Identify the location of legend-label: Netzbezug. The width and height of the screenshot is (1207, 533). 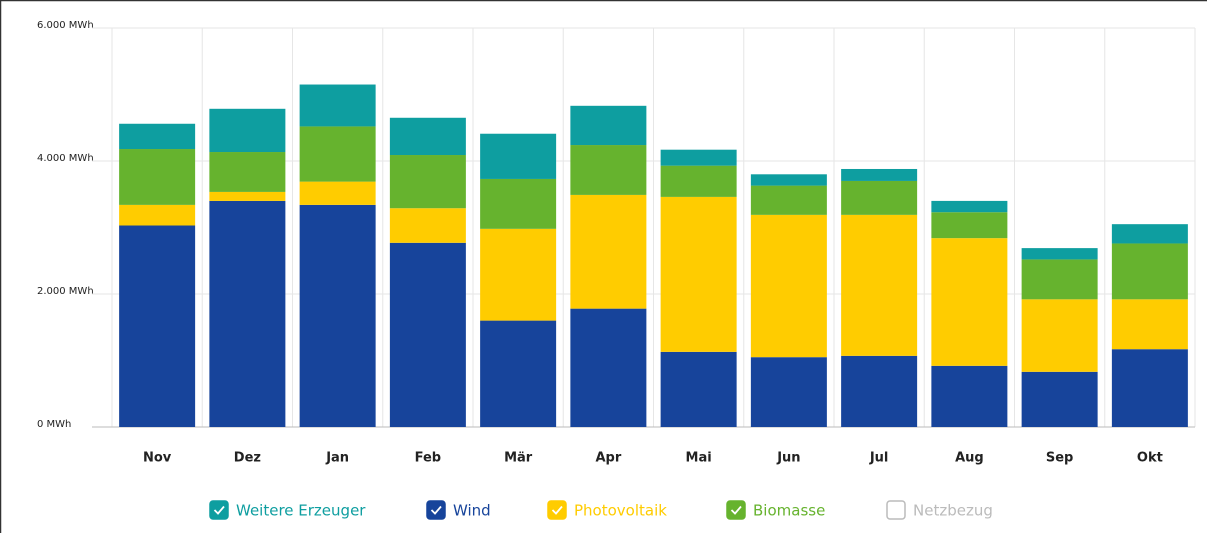
(953, 511).